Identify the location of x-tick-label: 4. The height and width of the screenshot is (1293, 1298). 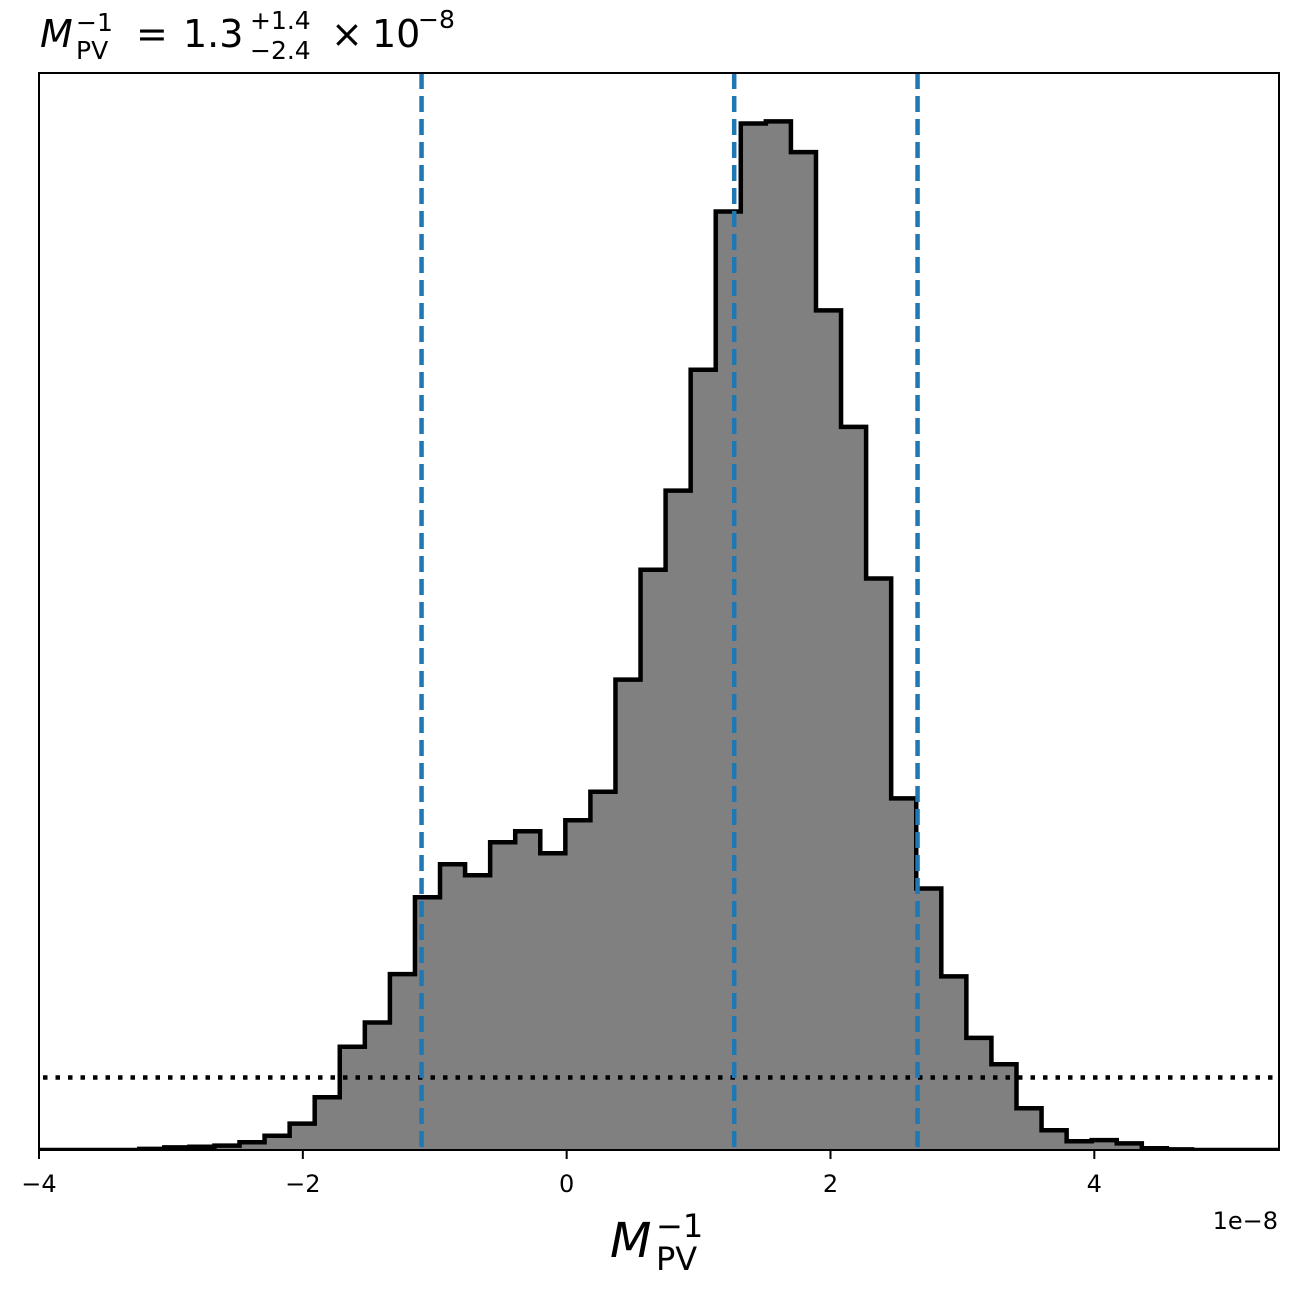
(1094, 1184).